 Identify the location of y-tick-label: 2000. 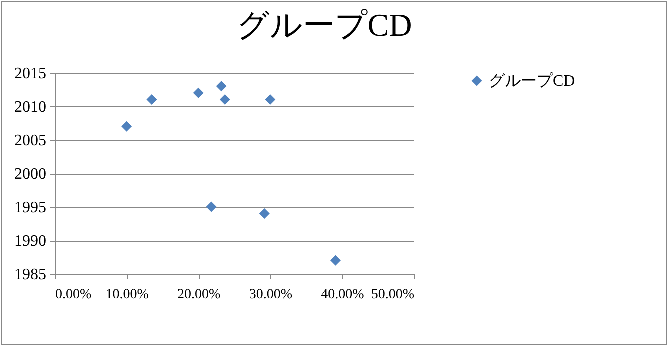
(30, 174).